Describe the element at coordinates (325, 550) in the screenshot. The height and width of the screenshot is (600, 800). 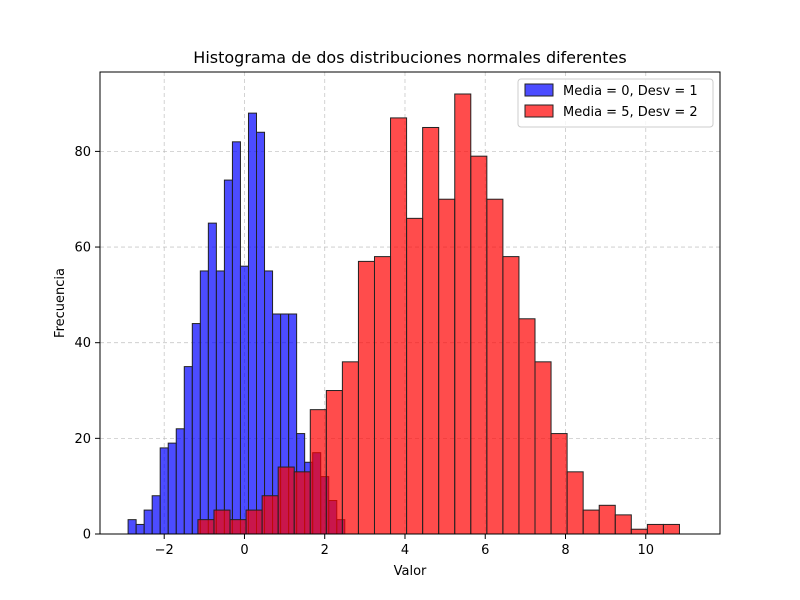
I see `x-tick-label: 2` at that location.